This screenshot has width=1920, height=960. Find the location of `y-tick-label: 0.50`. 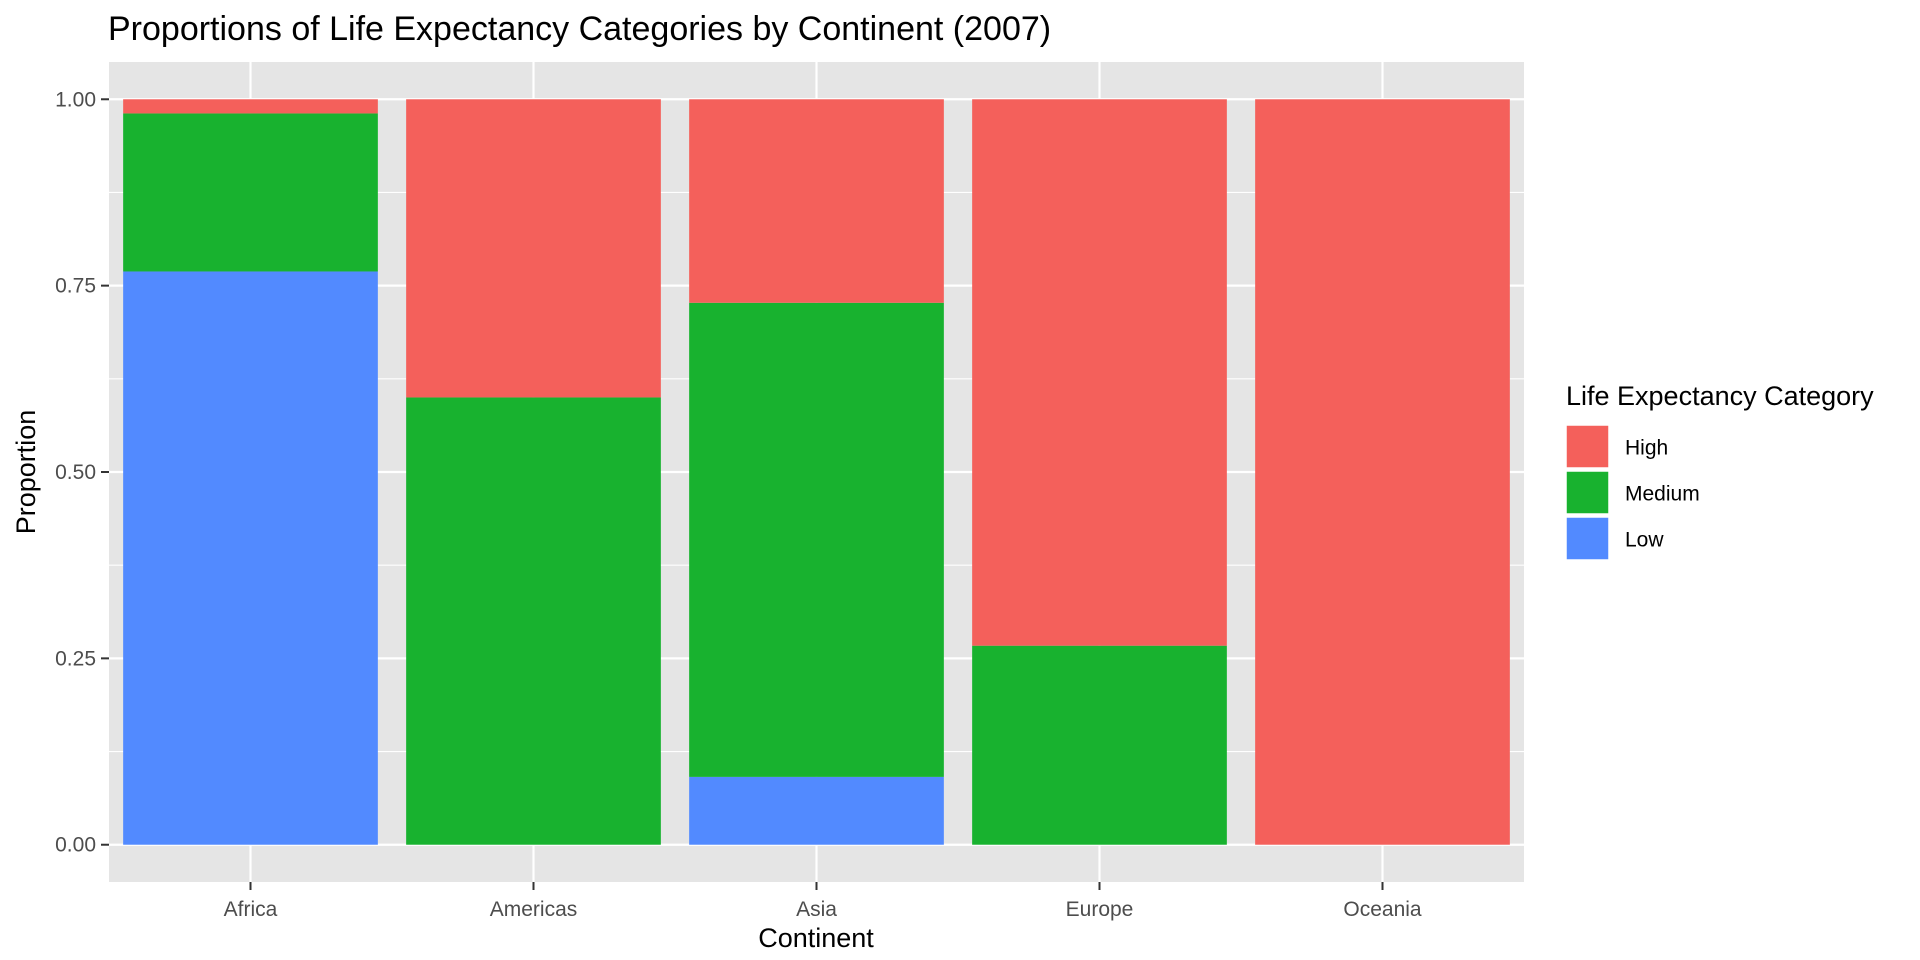

y-tick-label: 0.50 is located at coordinates (75, 472).